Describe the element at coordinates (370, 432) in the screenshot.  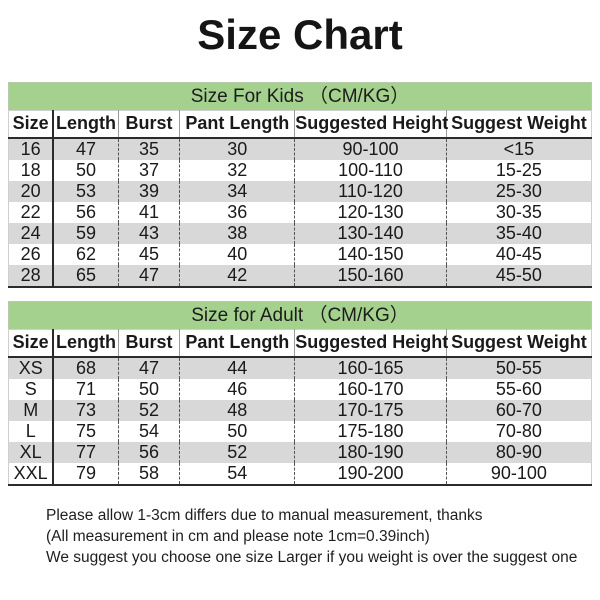
I see `cell: 175-180` at that location.